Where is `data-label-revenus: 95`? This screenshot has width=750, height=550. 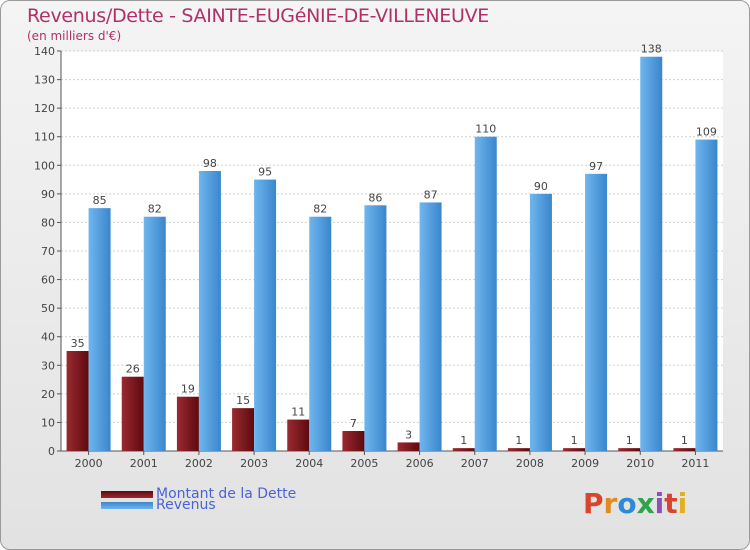 data-label-revenus: 95 is located at coordinates (265, 172).